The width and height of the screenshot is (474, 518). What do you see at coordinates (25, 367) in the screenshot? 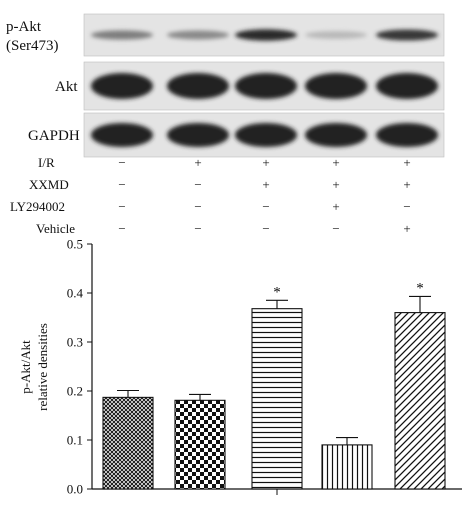
I see `y-axis-label: p-Akt/Akt` at bounding box center [25, 367].